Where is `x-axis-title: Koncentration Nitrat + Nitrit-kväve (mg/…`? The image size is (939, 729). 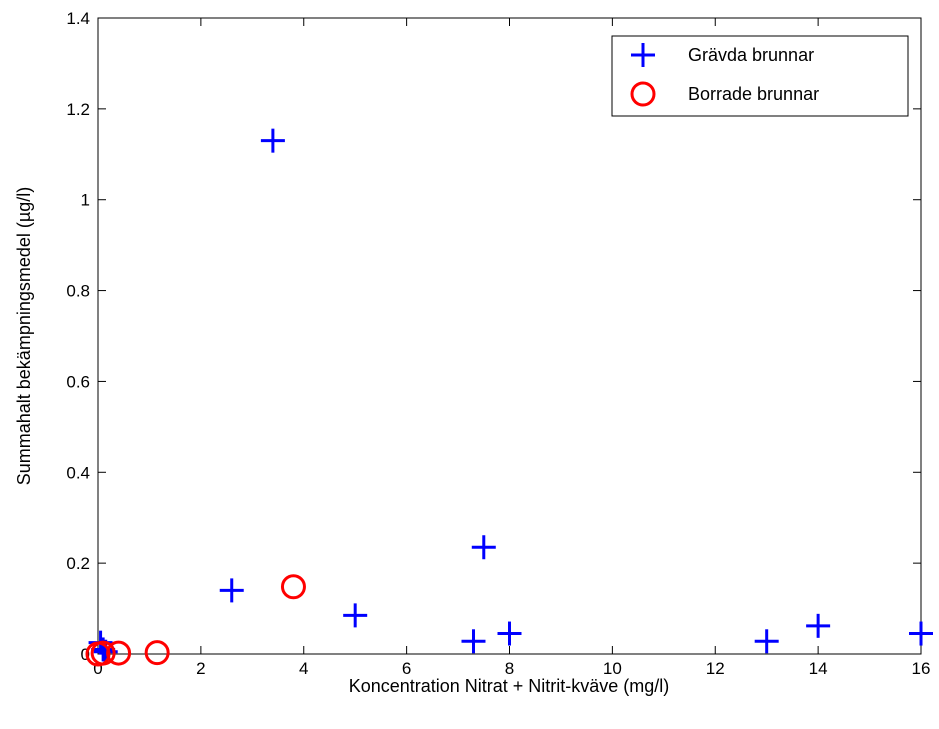 x-axis-title: Koncentration Nitrat + Nitrit-kväve (mg/… is located at coordinates (509, 686).